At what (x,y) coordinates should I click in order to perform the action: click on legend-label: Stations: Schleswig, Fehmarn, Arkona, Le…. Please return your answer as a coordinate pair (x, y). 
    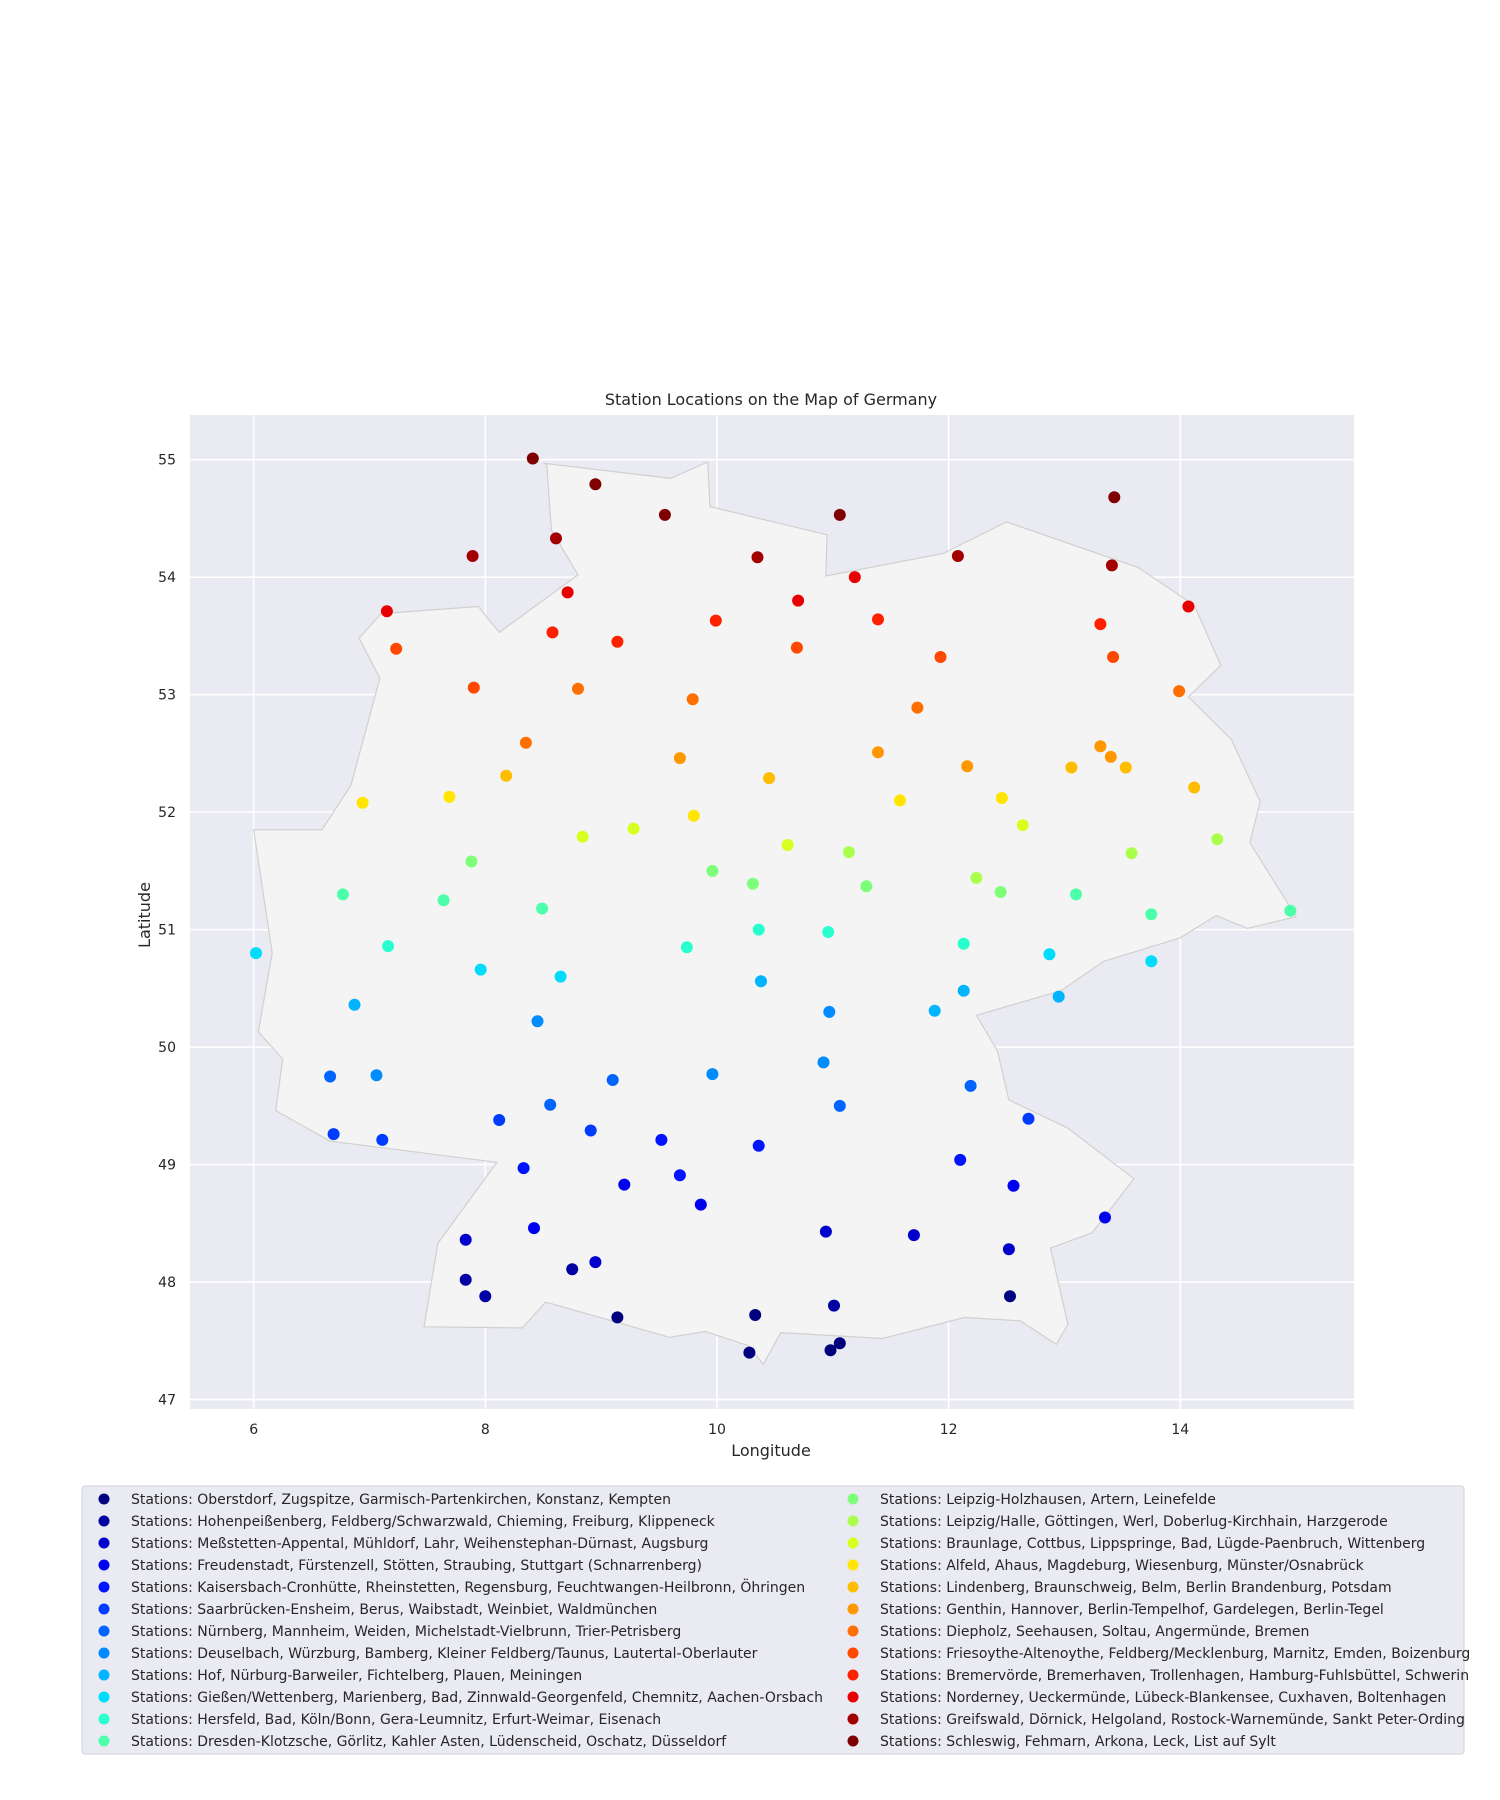
    Looking at the image, I should click on (1078, 1742).